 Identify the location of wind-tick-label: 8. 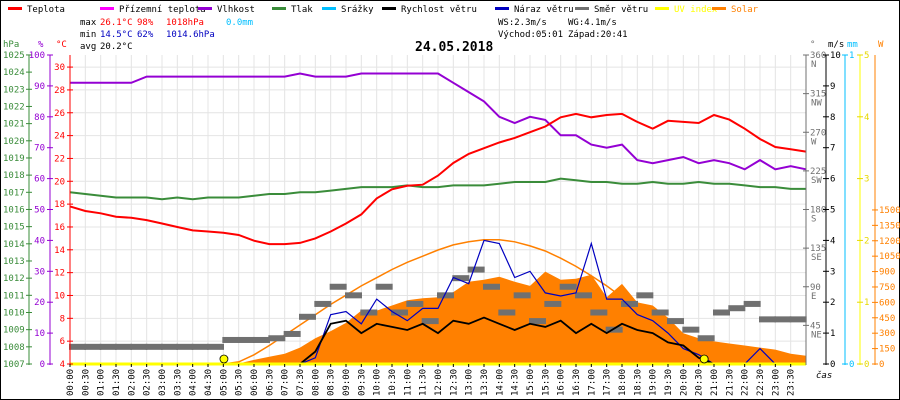
(832, 118).